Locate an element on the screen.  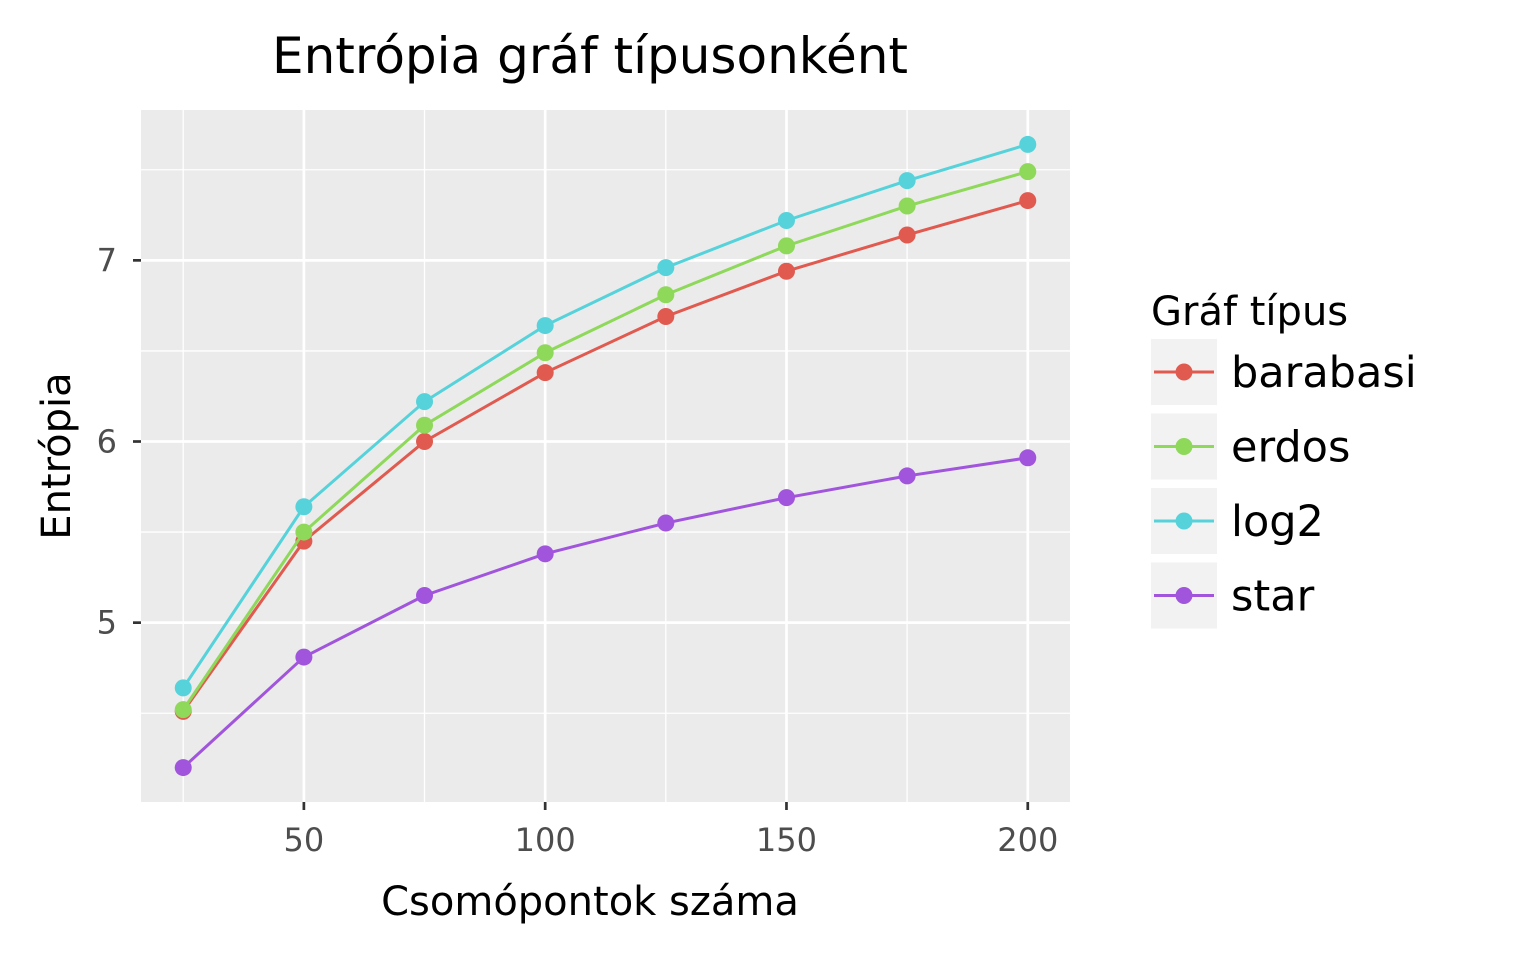
y-axis-title: Entrópia is located at coordinates (57, 455).